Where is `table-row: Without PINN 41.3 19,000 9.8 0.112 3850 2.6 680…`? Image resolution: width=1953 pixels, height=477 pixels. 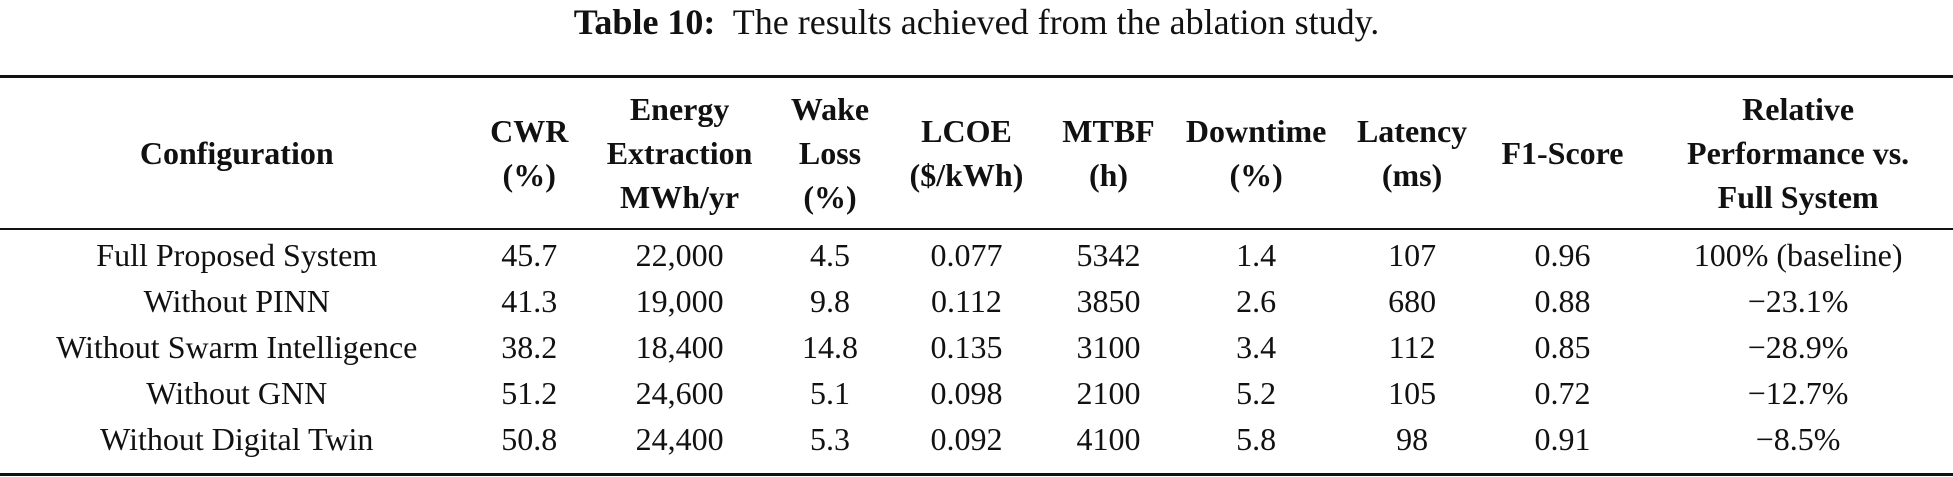 table-row: Without PINN 41.3 19,000 9.8 0.112 3850 2.6 680… is located at coordinates (976, 301).